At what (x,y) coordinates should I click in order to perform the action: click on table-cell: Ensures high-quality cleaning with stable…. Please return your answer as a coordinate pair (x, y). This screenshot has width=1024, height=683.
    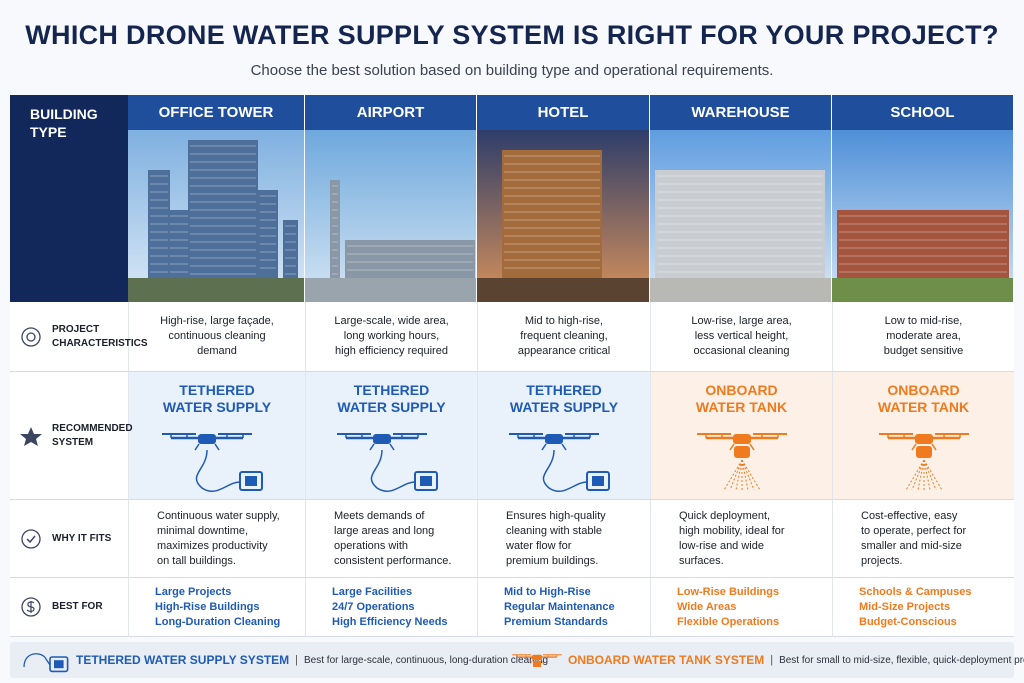
    Looking at the image, I should click on (563, 539).